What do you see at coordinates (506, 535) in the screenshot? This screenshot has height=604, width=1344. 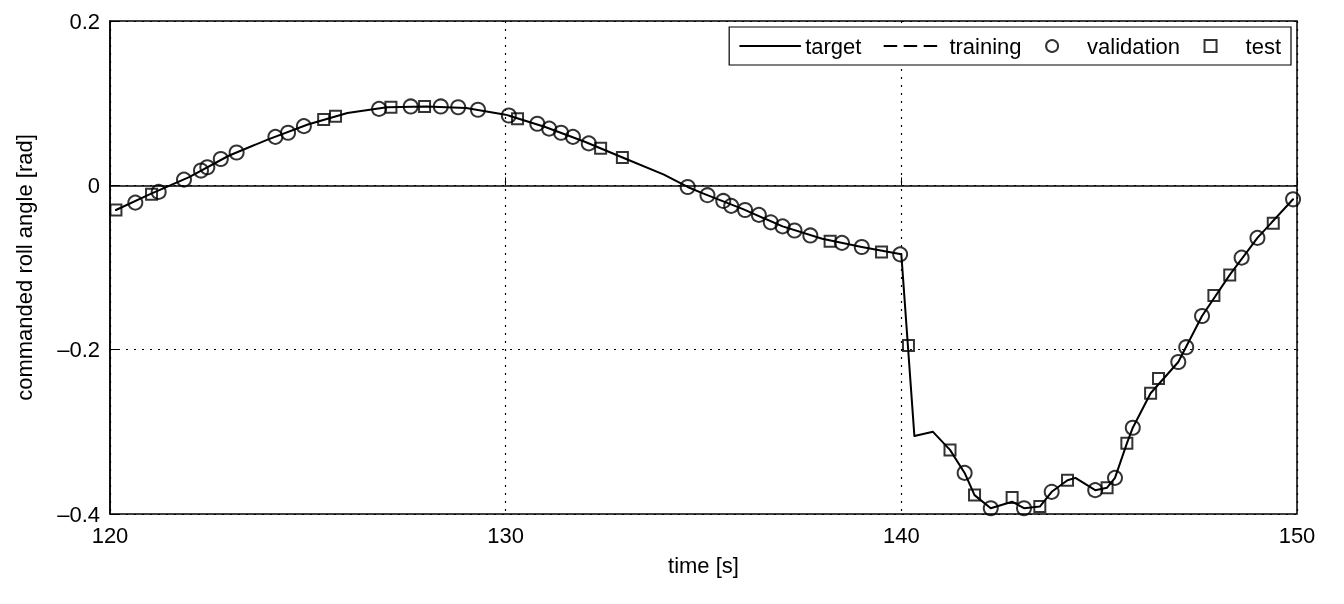 I see `x-tick-label: 130` at bounding box center [506, 535].